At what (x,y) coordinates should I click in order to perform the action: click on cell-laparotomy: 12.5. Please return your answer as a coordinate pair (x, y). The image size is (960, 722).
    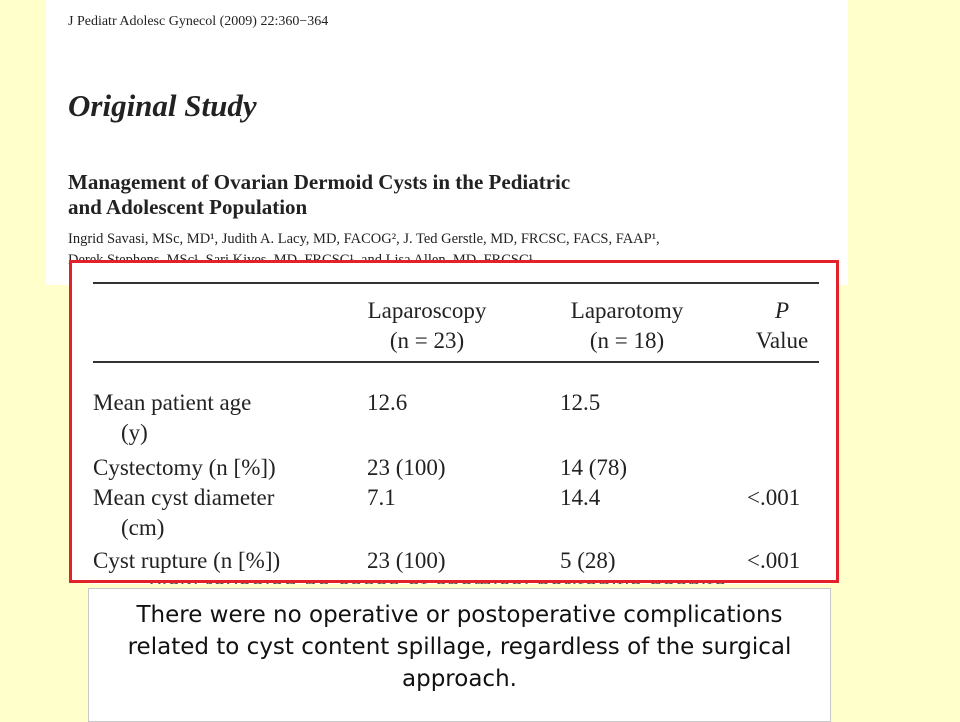
    Looking at the image, I should click on (580, 402).